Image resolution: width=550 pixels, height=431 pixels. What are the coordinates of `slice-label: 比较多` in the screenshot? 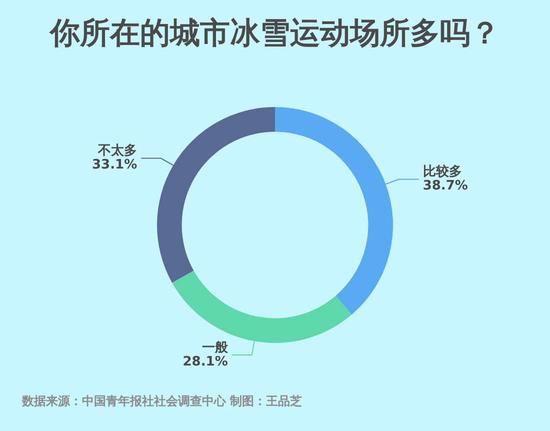 It's located at (442, 172).